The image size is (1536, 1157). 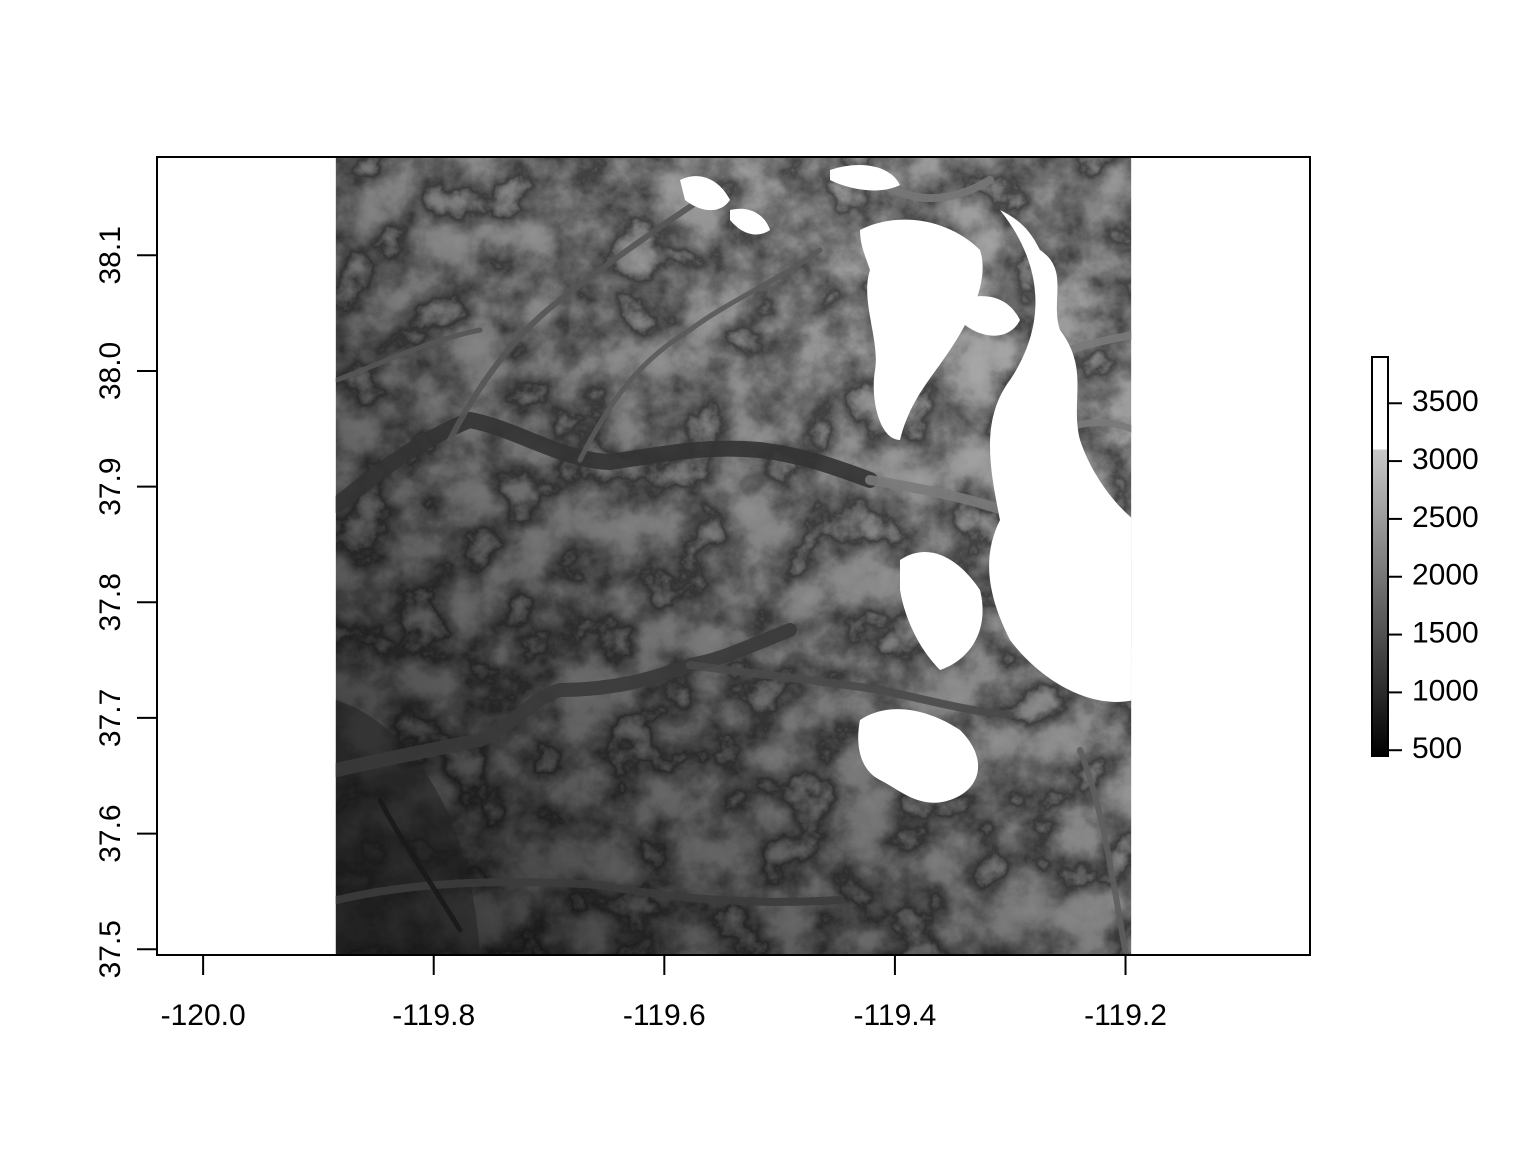 I want to click on x-tick-label: -120.0, so click(x=203, y=1015).